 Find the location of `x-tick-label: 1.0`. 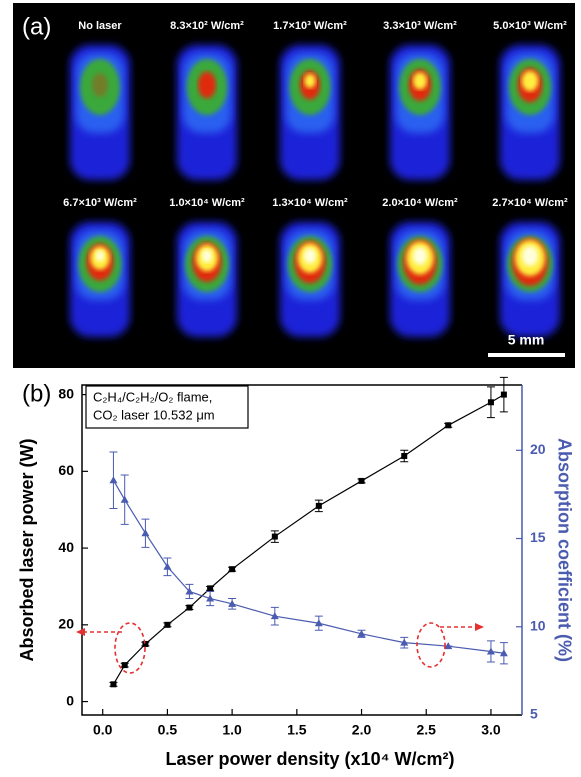

x-tick-label: 1.0 is located at coordinates (232, 730).